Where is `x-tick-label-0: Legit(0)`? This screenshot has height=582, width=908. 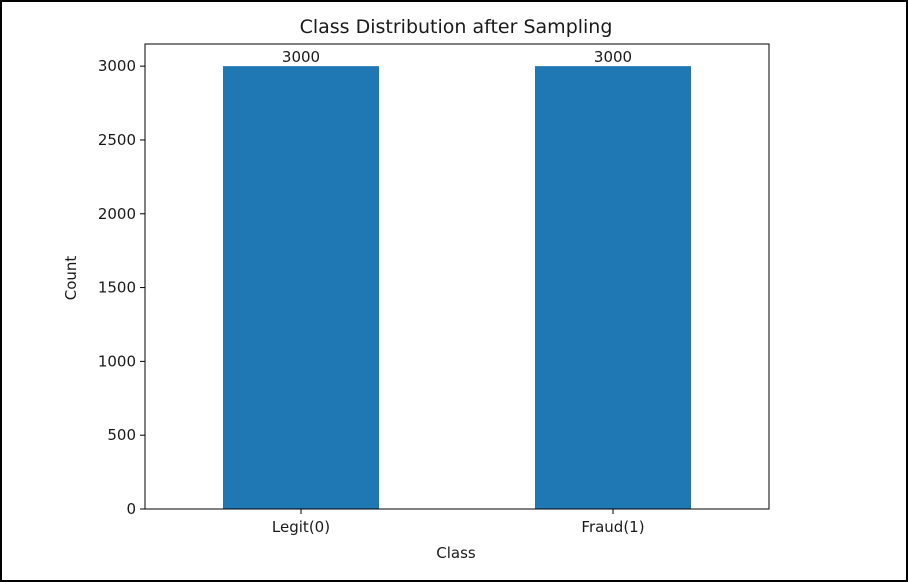 x-tick-label-0: Legit(0) is located at coordinates (301, 527).